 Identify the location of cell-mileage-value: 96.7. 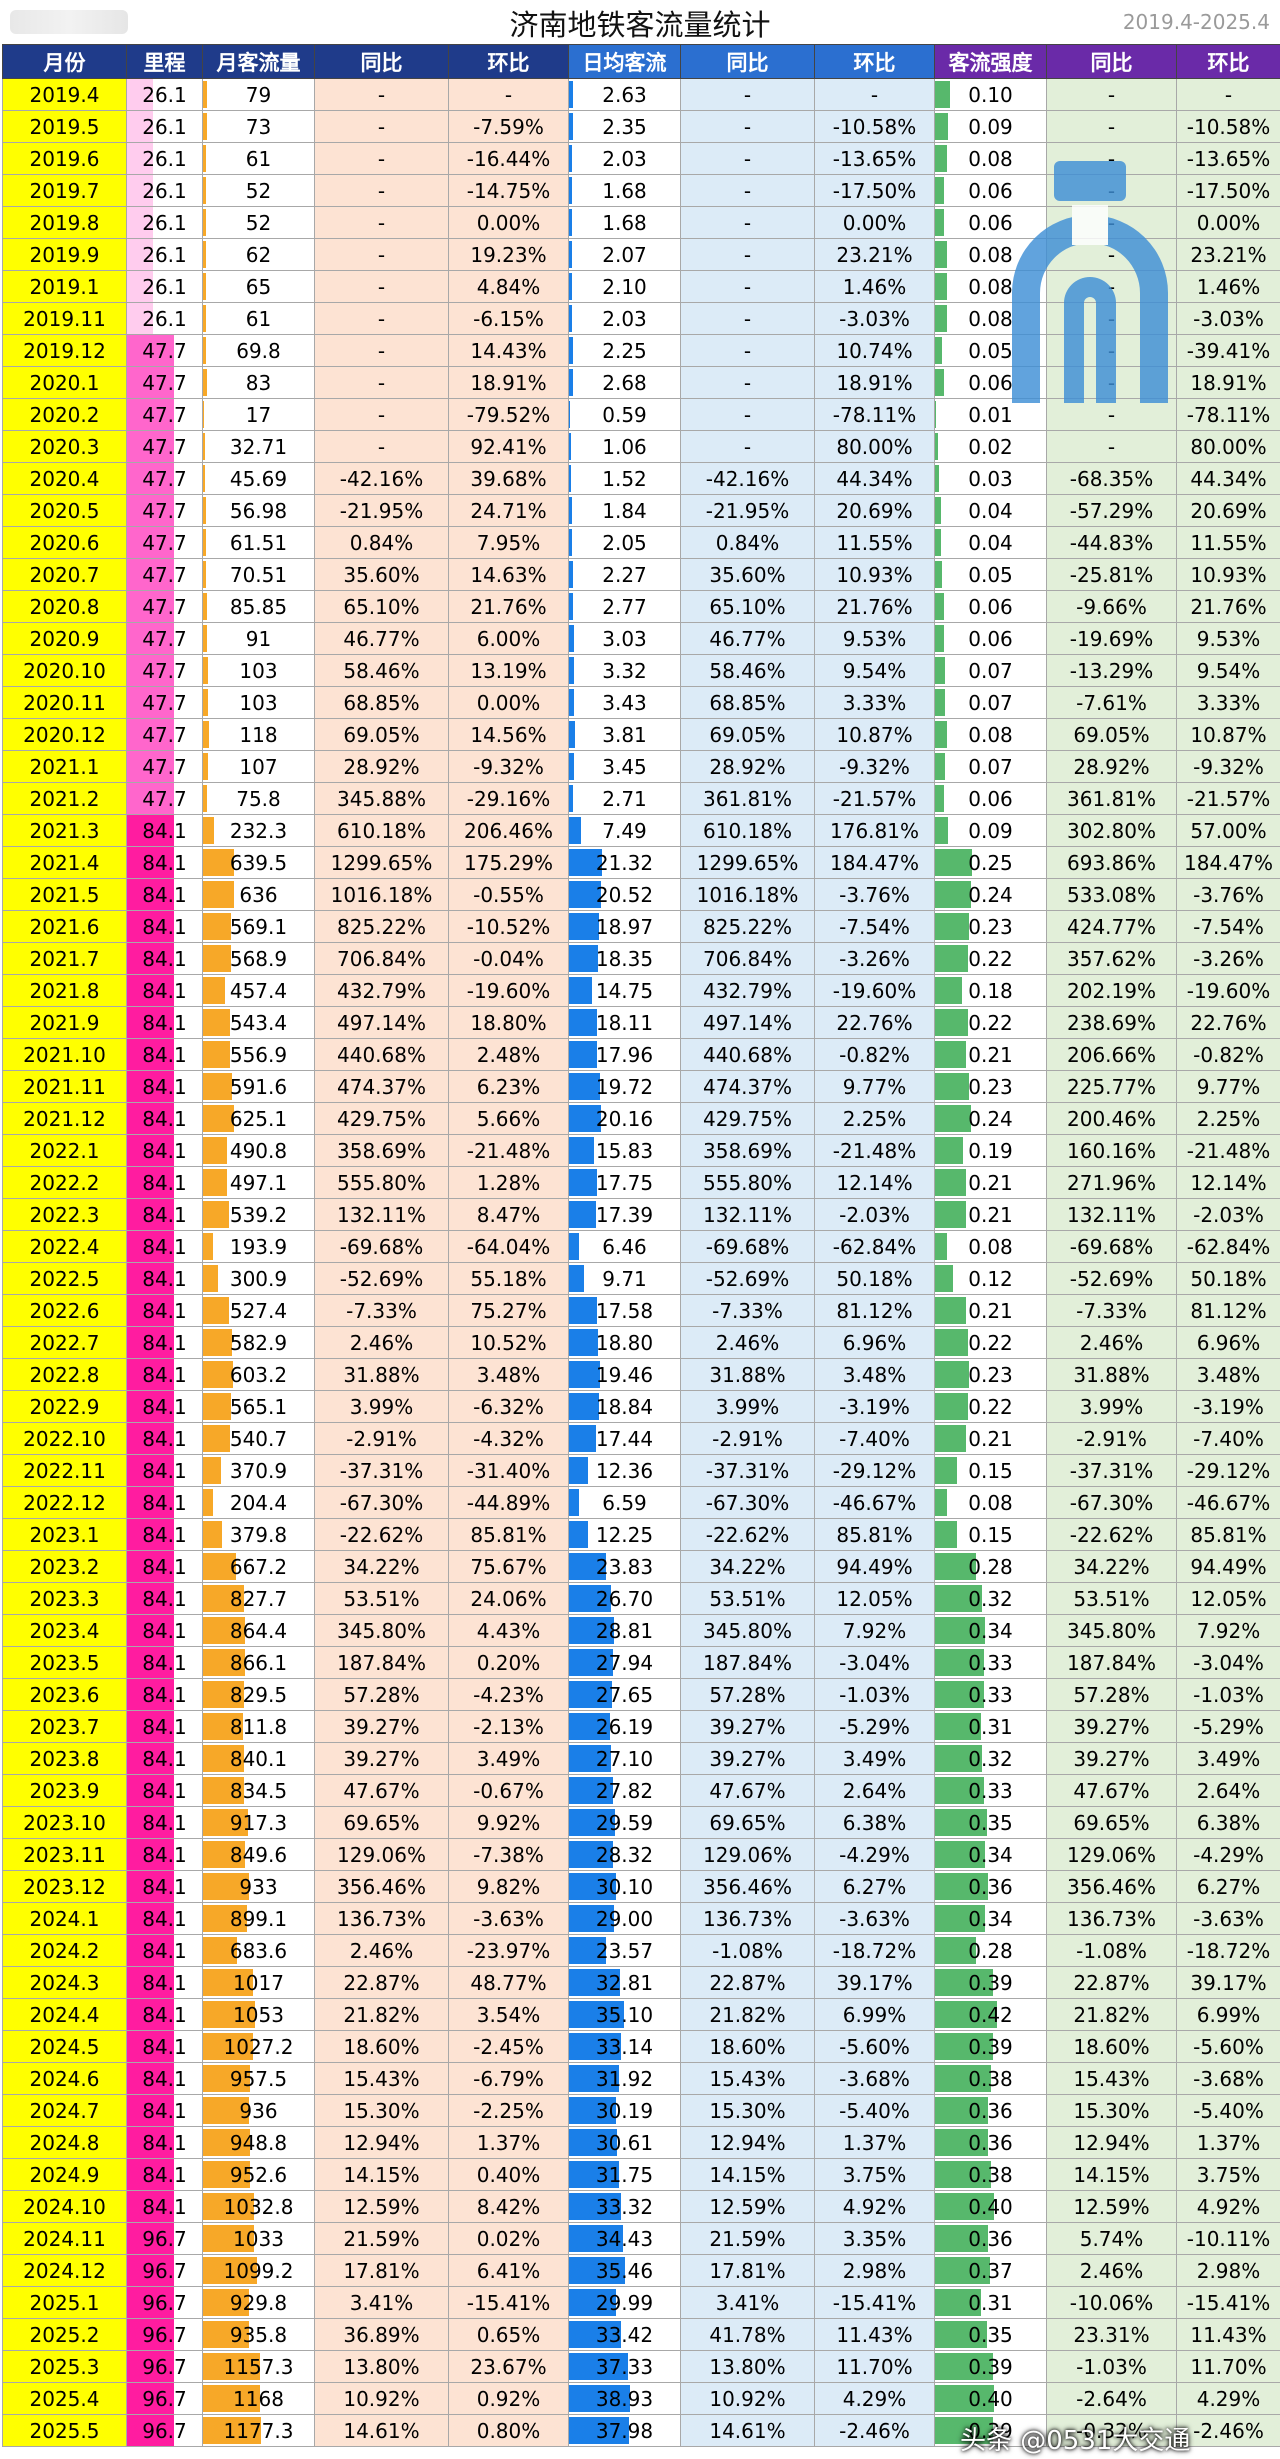
(164, 2334).